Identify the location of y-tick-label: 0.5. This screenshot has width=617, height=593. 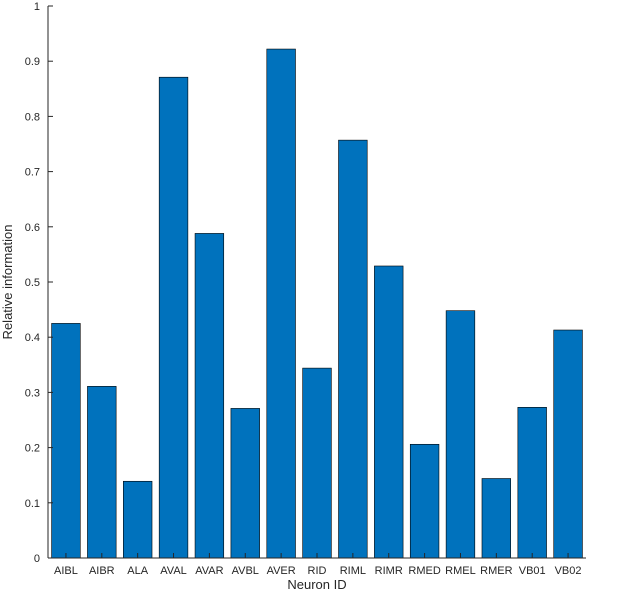
(32, 283).